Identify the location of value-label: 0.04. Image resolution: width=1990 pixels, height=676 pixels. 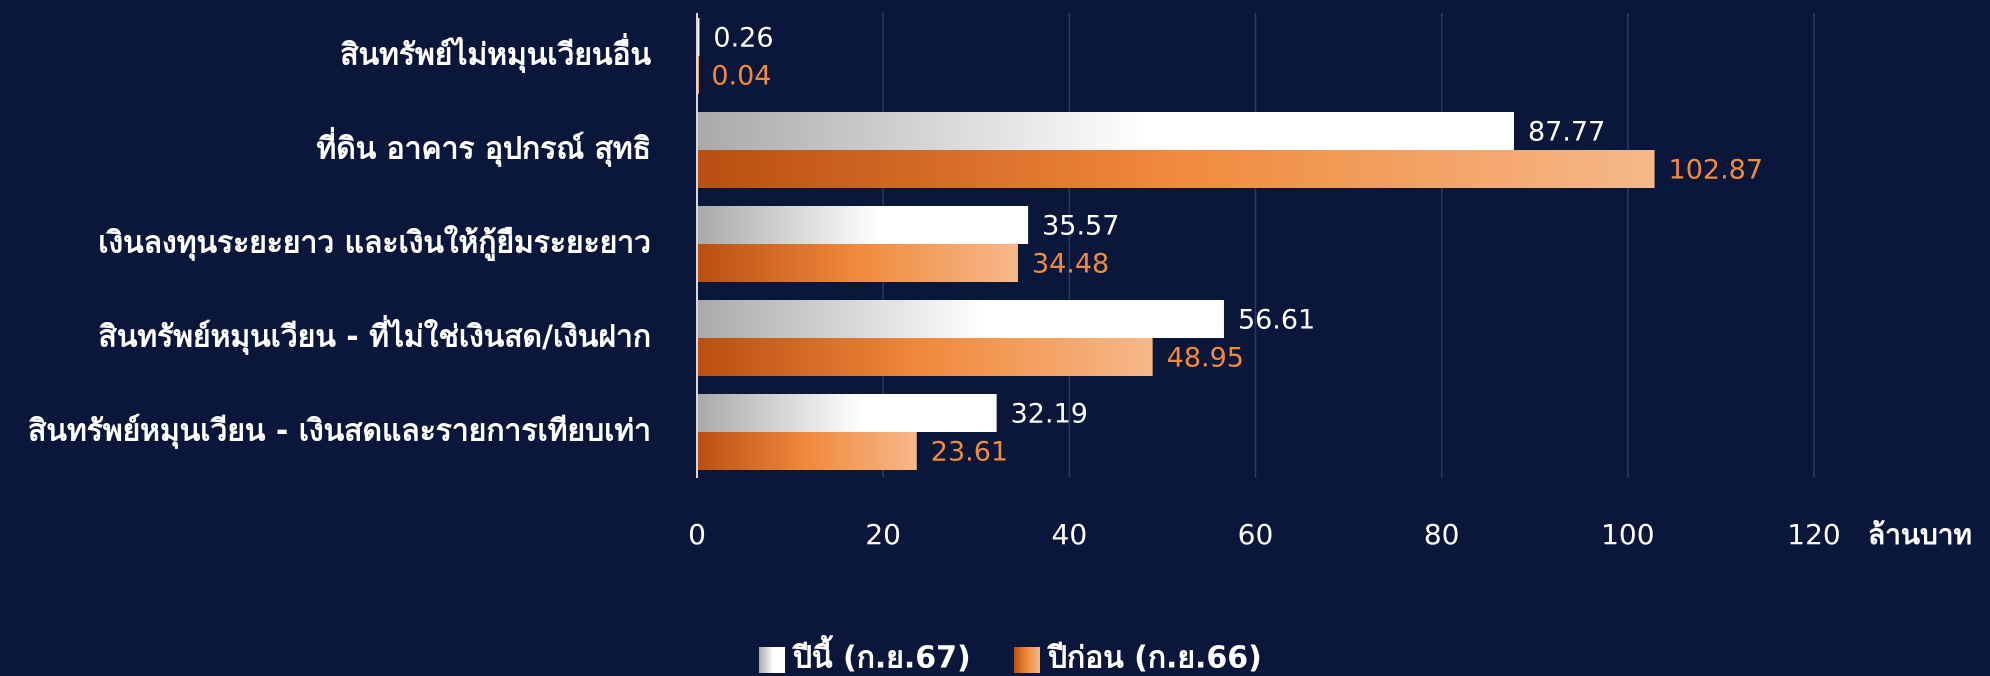
(741, 76).